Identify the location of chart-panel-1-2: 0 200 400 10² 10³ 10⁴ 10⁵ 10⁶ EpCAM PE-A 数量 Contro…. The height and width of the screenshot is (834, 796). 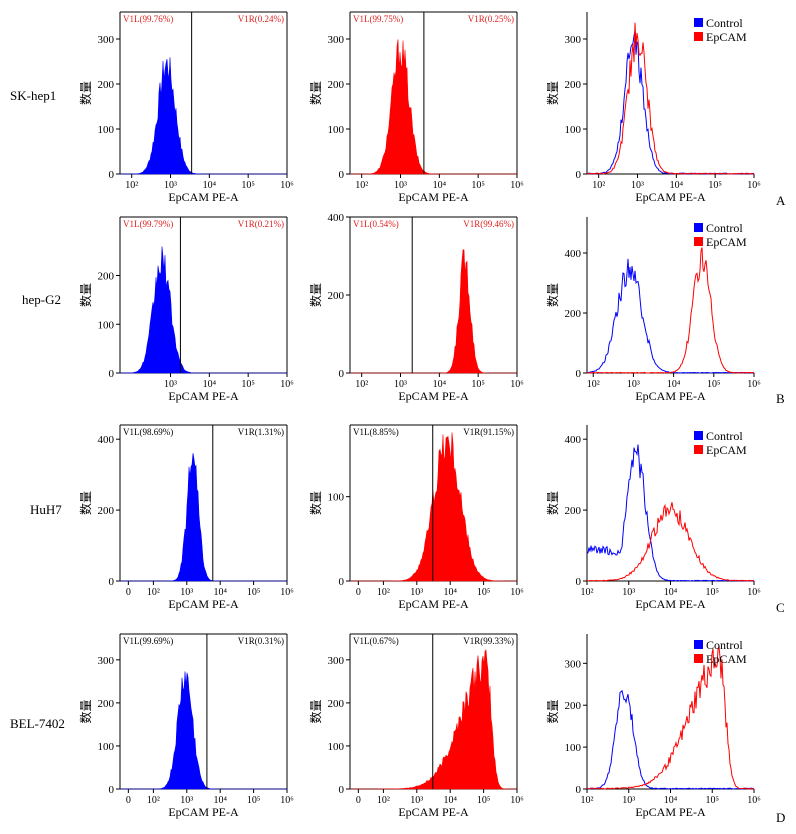
(653, 310).